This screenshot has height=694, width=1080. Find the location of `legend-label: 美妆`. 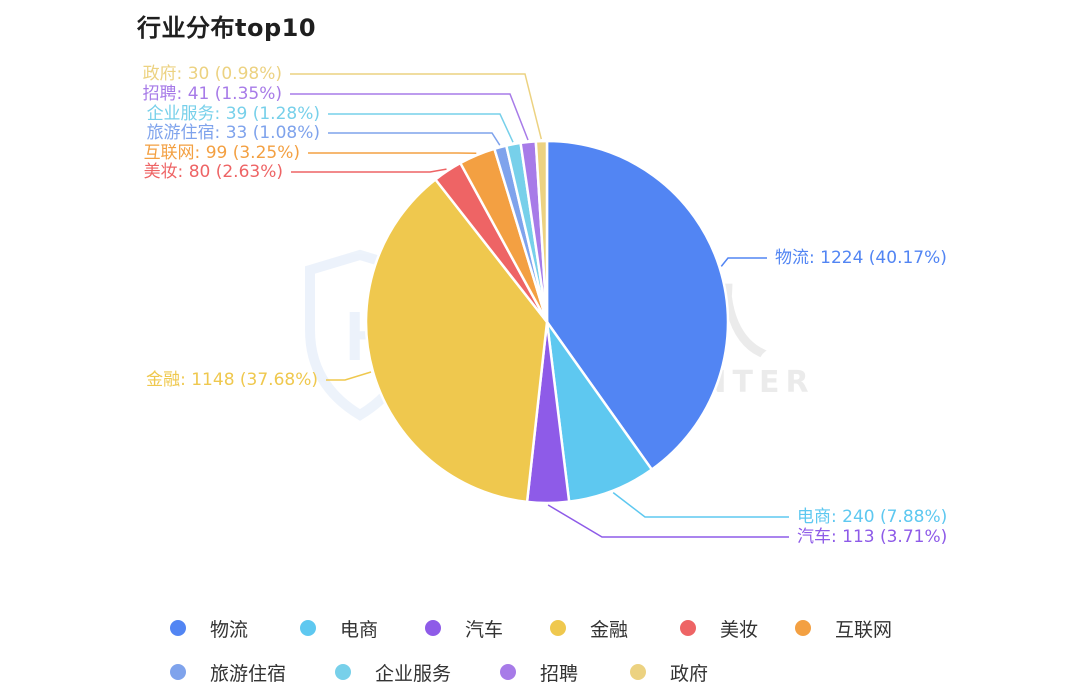

legend-label: 美妆 is located at coordinates (739, 629).